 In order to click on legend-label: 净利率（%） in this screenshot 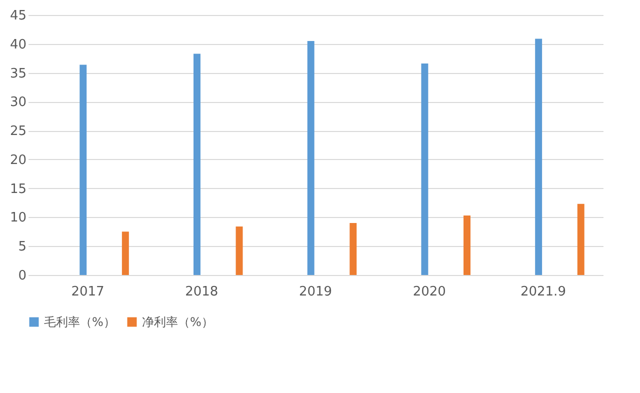, I will do `click(178, 322)`.